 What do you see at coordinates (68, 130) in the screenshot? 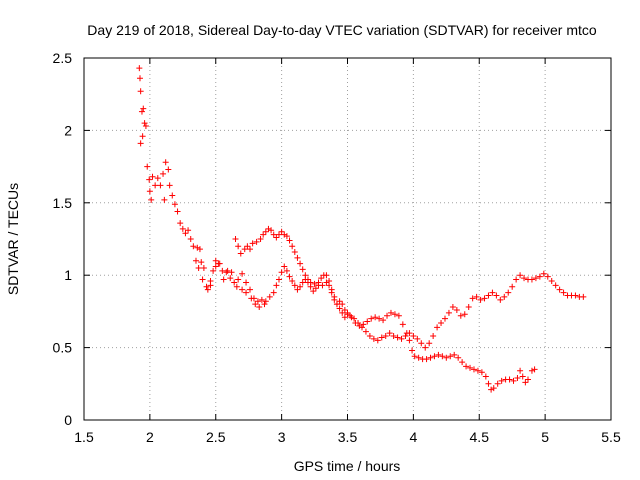
I see `y-tick-label: 2` at bounding box center [68, 130].